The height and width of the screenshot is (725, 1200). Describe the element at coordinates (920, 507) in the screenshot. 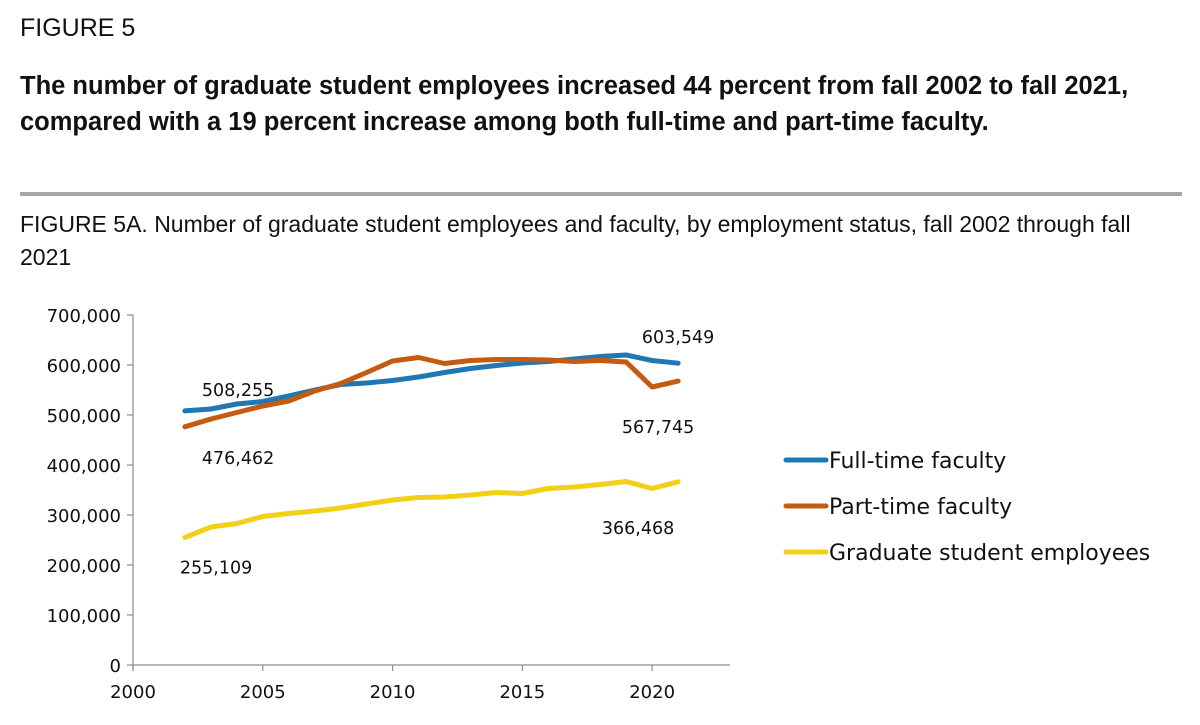

I see `legend-label: Part-time faculty` at that location.